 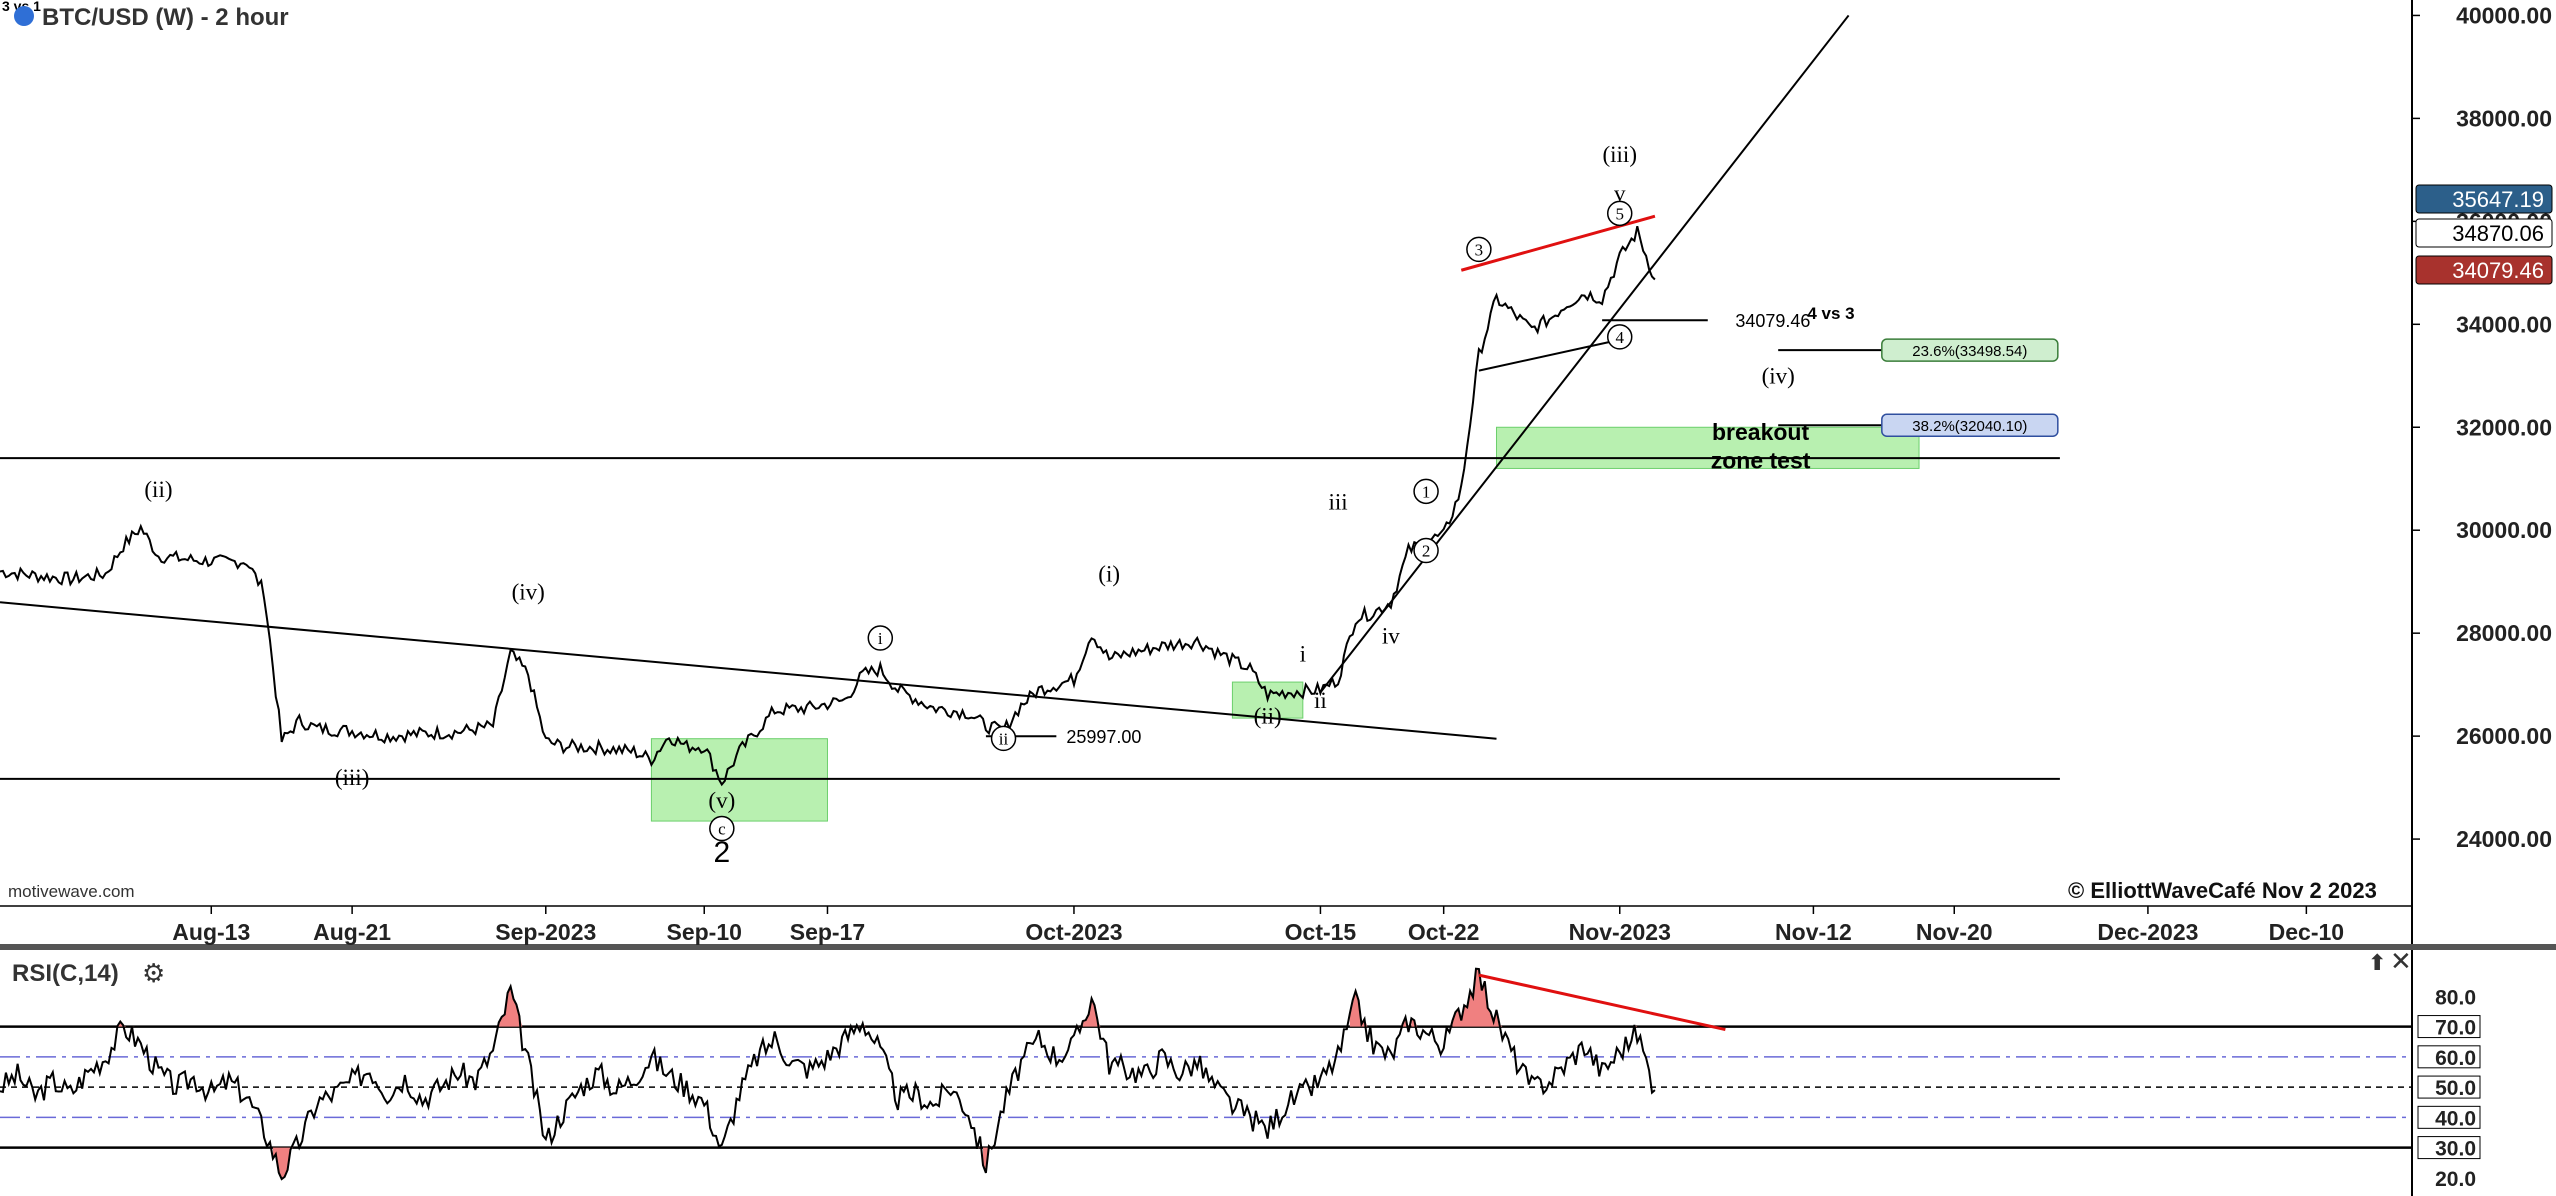 I want to click on price-tag-label: 34870.06, so click(x=2498, y=233).